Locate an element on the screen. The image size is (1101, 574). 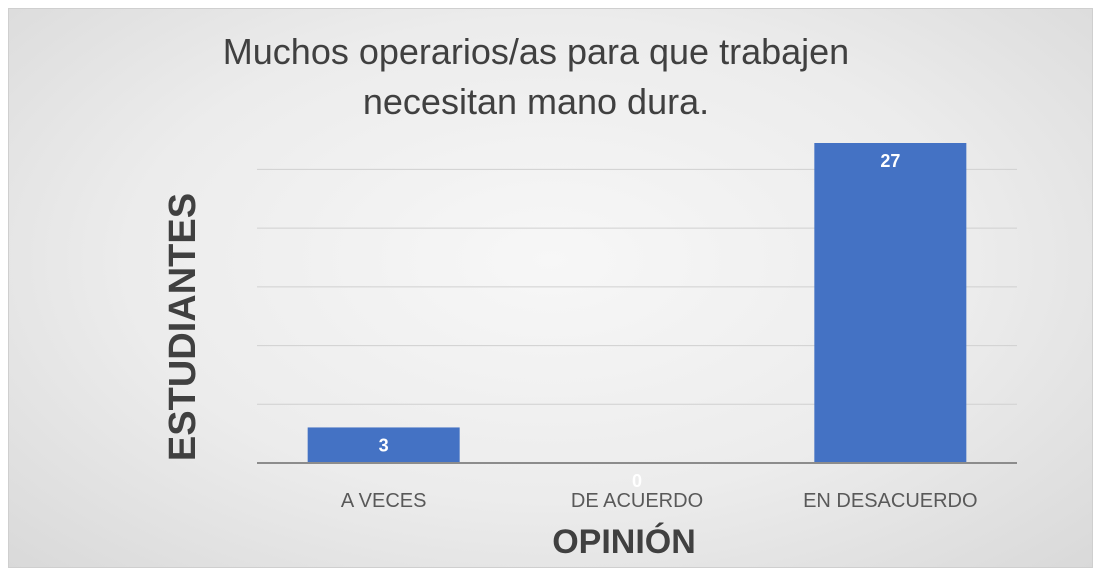
chart-title-line-2: necesitan mano dura. is located at coordinates (536, 101).